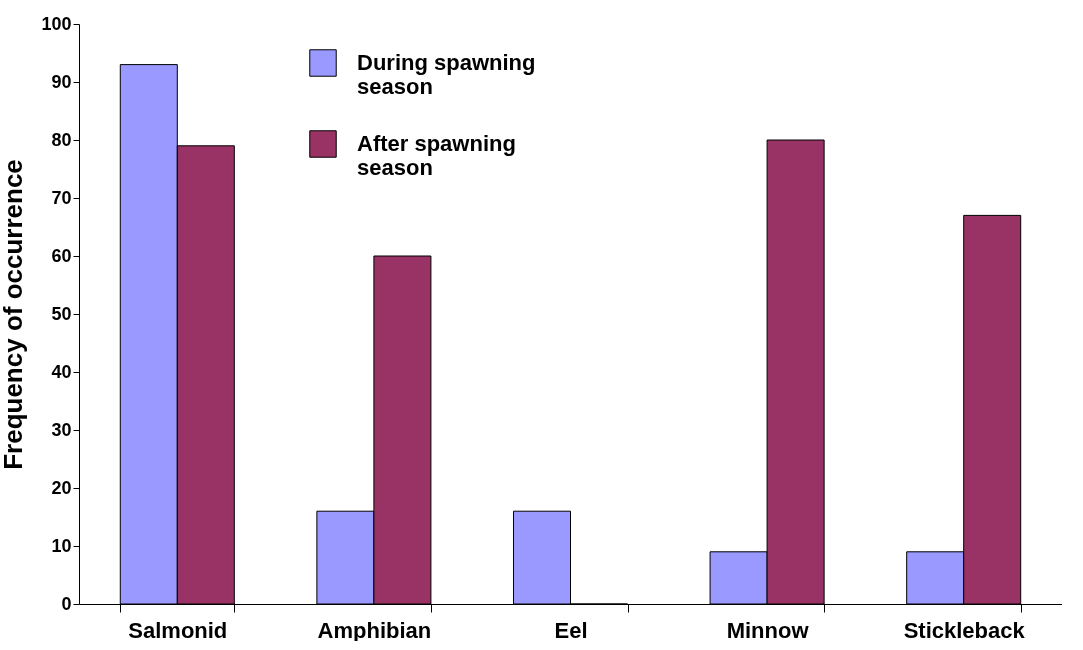  Describe the element at coordinates (61, 429) in the screenshot. I see `y-tick-label: 30` at that location.